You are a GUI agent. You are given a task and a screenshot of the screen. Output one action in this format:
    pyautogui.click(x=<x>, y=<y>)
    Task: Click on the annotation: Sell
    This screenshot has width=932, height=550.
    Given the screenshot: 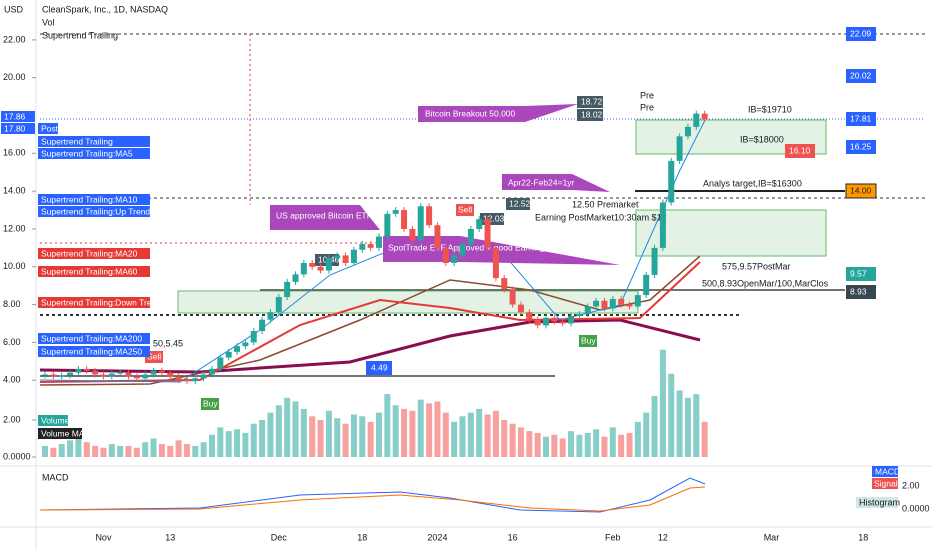 What is the action you would take?
    pyautogui.click(x=154, y=356)
    